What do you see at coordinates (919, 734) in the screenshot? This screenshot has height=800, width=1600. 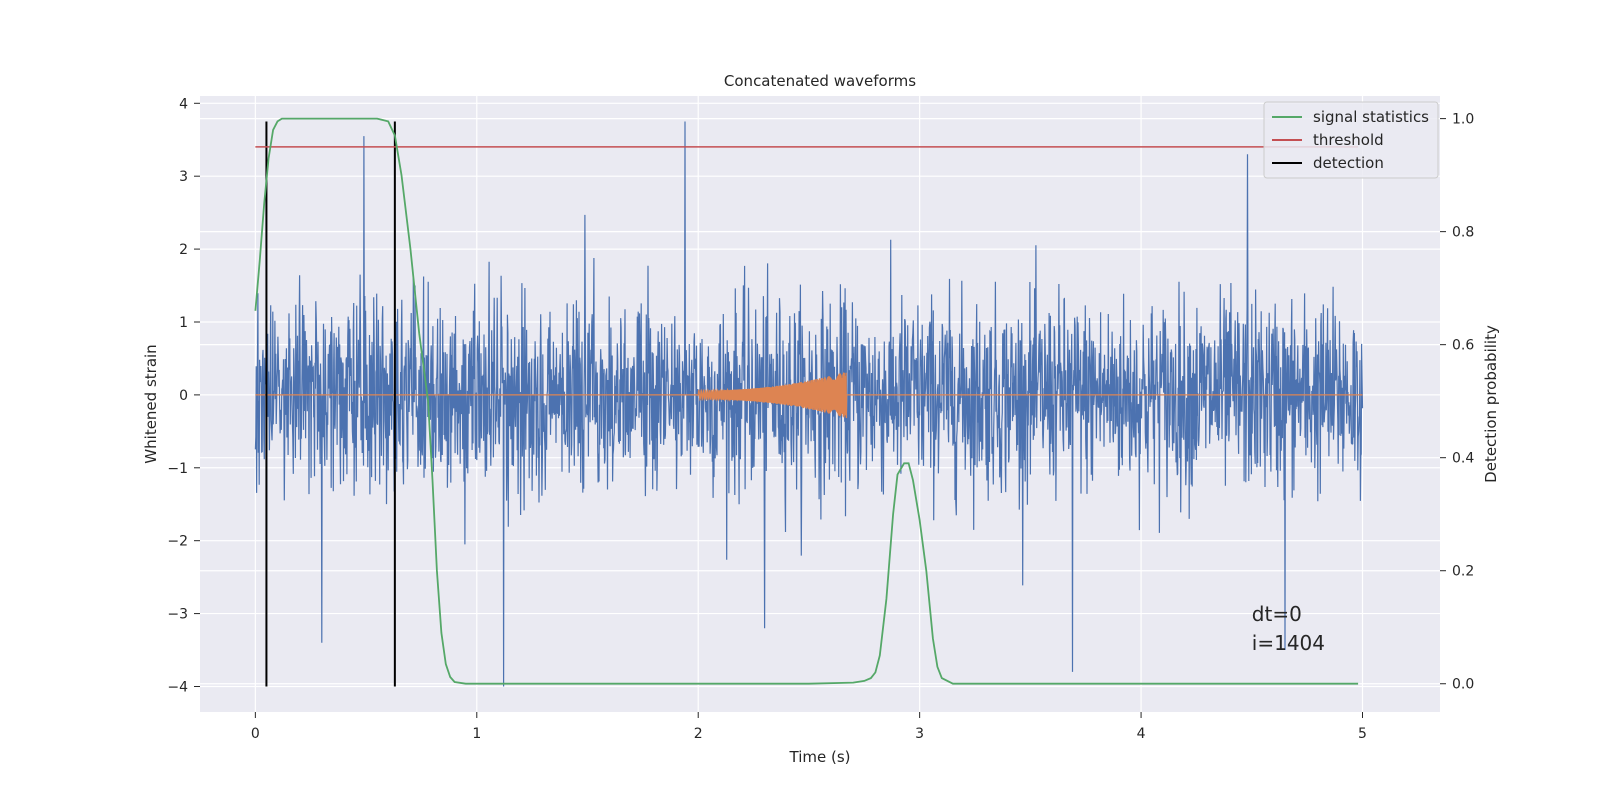 I see `x-tick-label: 3` at bounding box center [919, 734].